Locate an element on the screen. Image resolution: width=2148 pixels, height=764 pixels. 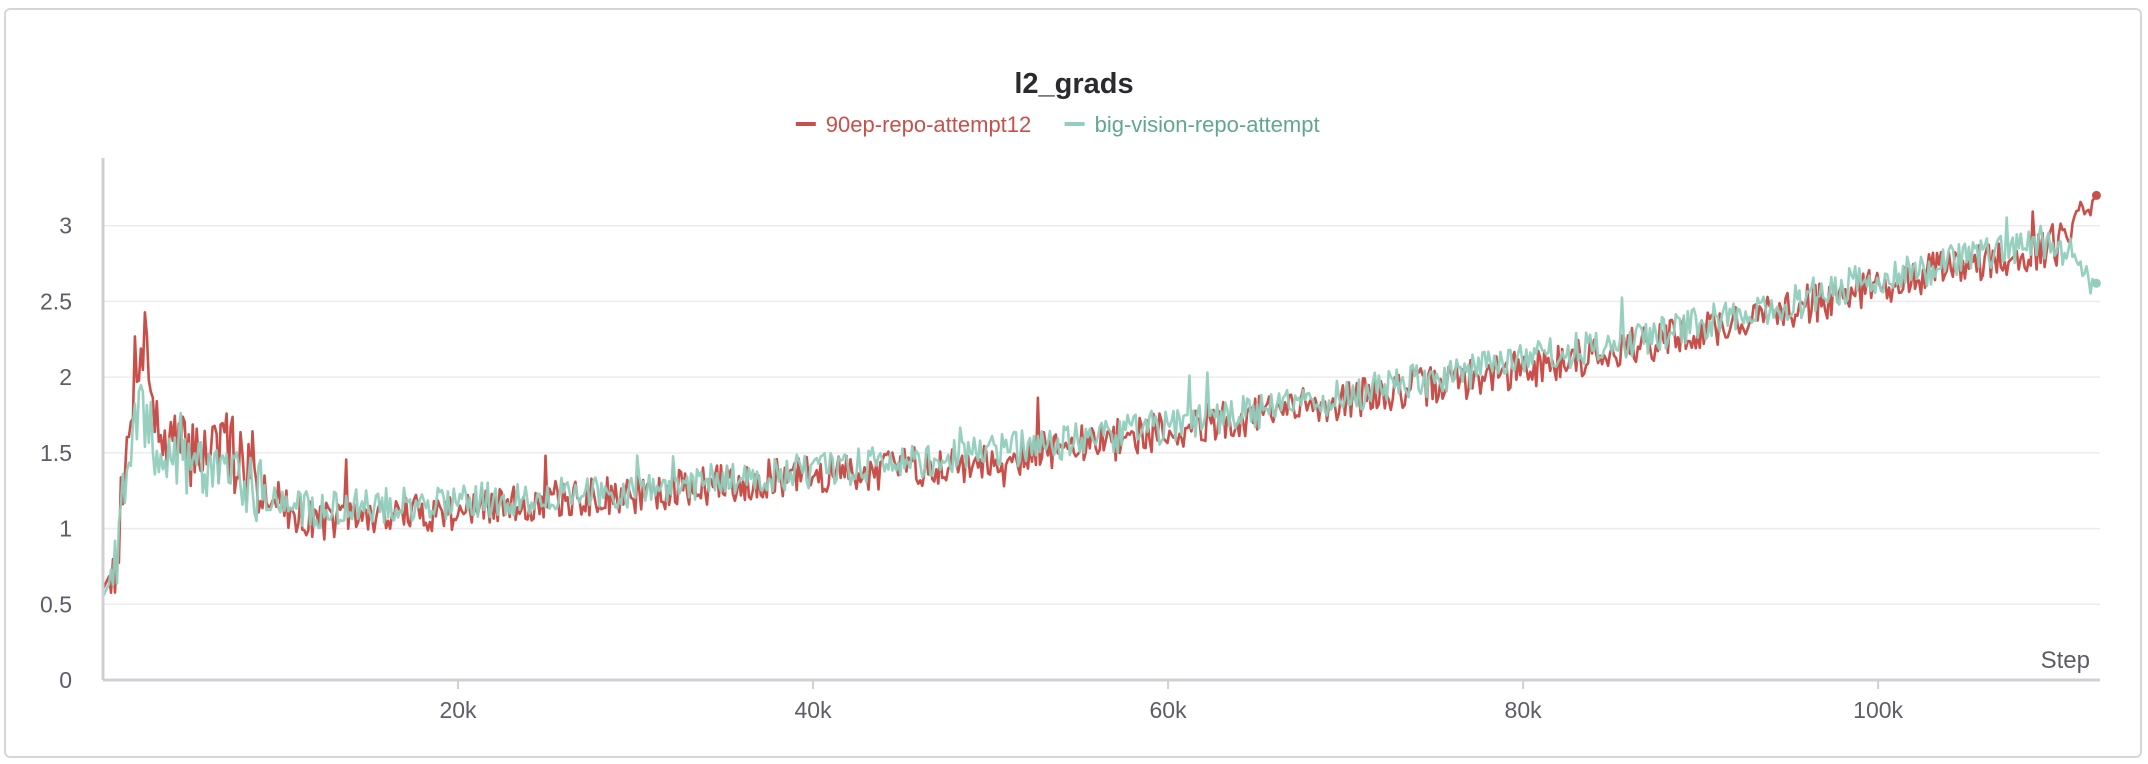
legend-label-0: 90ep-repo-attempt12 is located at coordinates (928, 124).